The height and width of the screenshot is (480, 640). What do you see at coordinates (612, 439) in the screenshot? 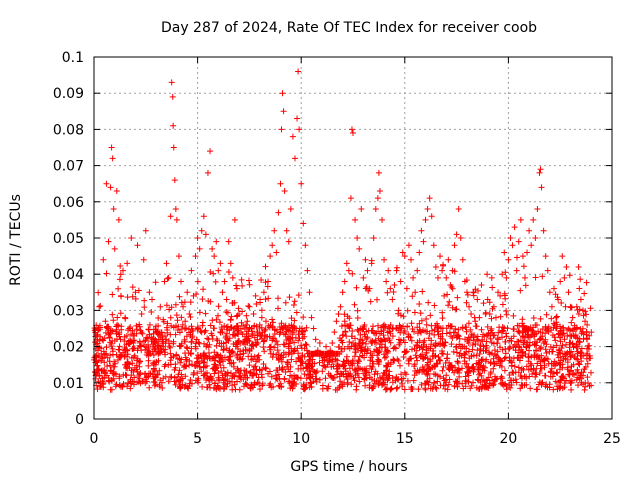
I see `x-tick-label: 25` at bounding box center [612, 439].